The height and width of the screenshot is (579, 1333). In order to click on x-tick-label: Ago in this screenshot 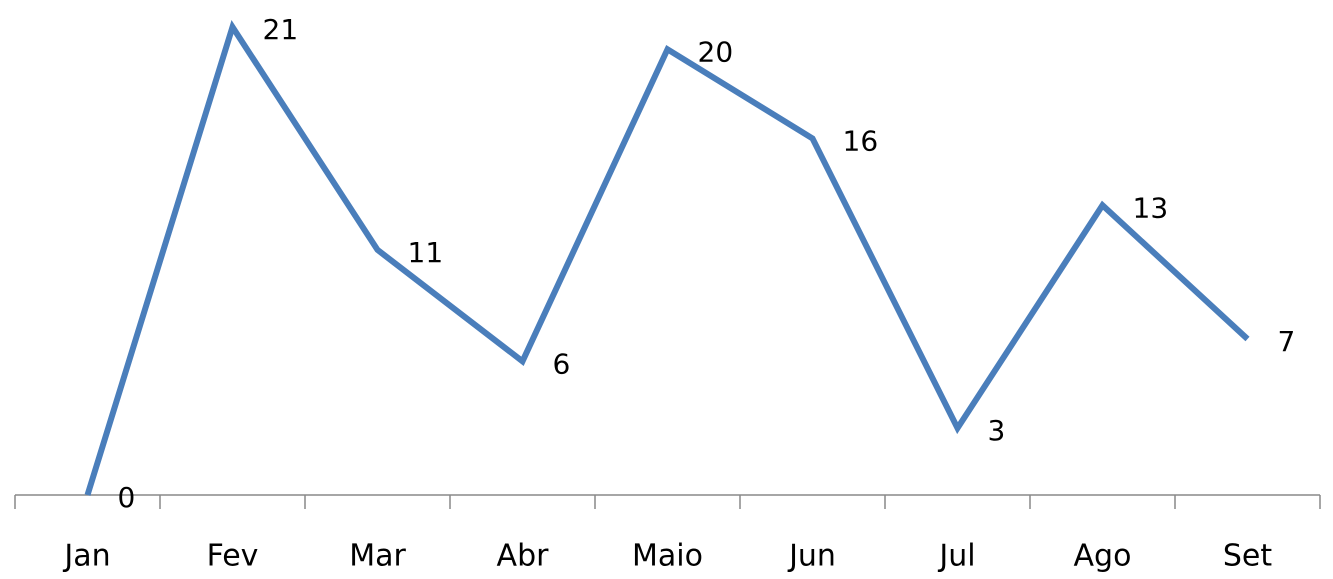, I will do `click(1103, 556)`.